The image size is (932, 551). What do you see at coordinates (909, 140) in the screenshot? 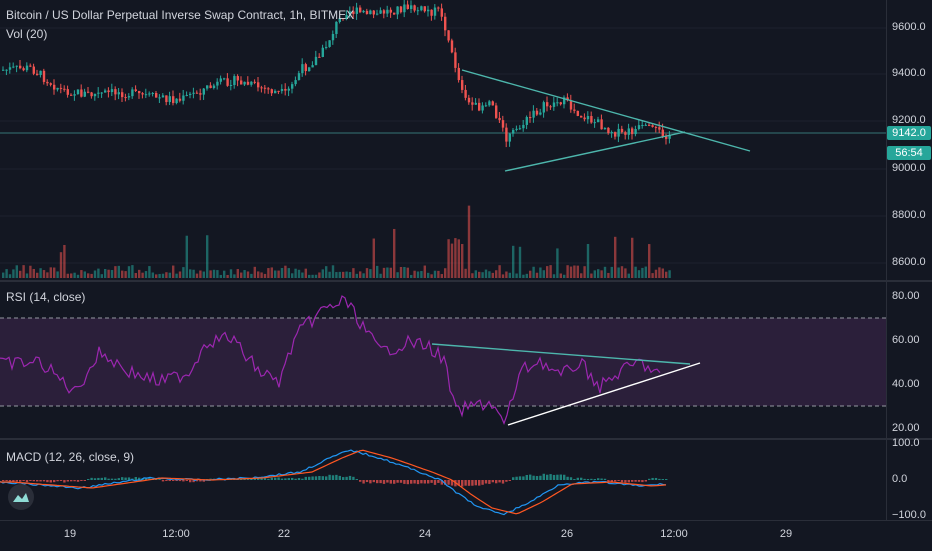
I see `price-axis` at bounding box center [909, 140].